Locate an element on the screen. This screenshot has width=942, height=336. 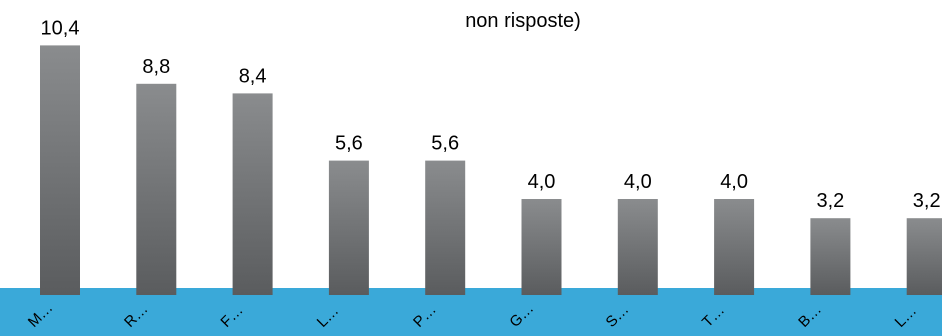
chart-subtitle: non risposte) is located at coordinates (523, 21).